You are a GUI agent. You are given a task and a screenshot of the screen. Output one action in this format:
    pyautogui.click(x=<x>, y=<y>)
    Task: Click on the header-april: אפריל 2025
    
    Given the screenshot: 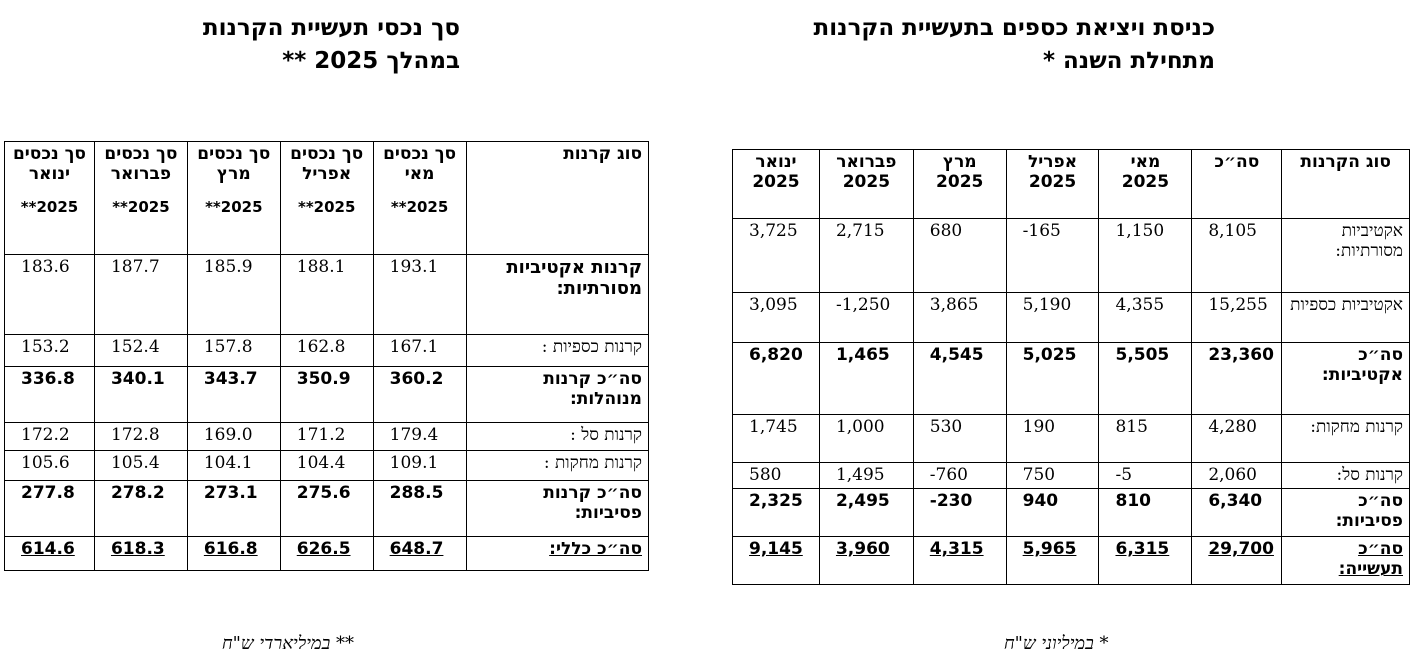 What is the action you would take?
    pyautogui.click(x=1052, y=184)
    